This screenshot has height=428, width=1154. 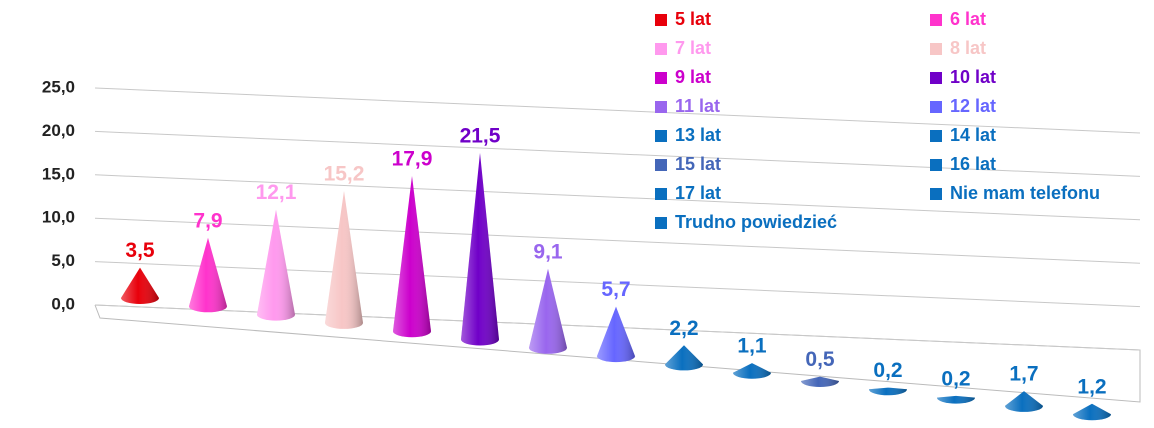 I want to click on legend-label: 13 lat, so click(x=698, y=135).